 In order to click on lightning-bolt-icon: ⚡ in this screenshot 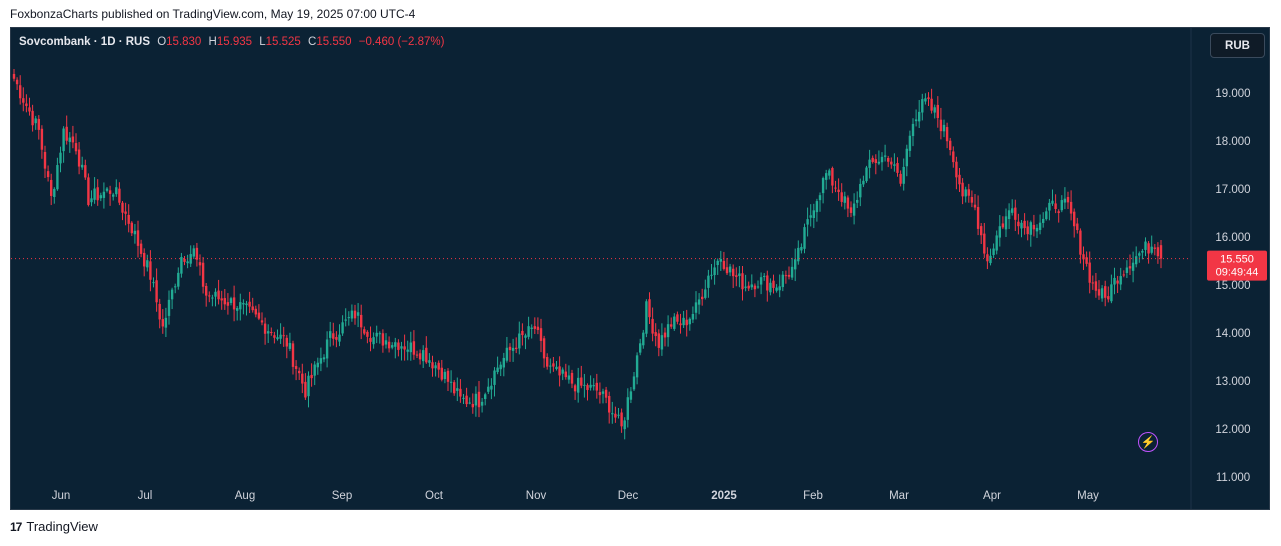, I will do `click(1148, 442)`.